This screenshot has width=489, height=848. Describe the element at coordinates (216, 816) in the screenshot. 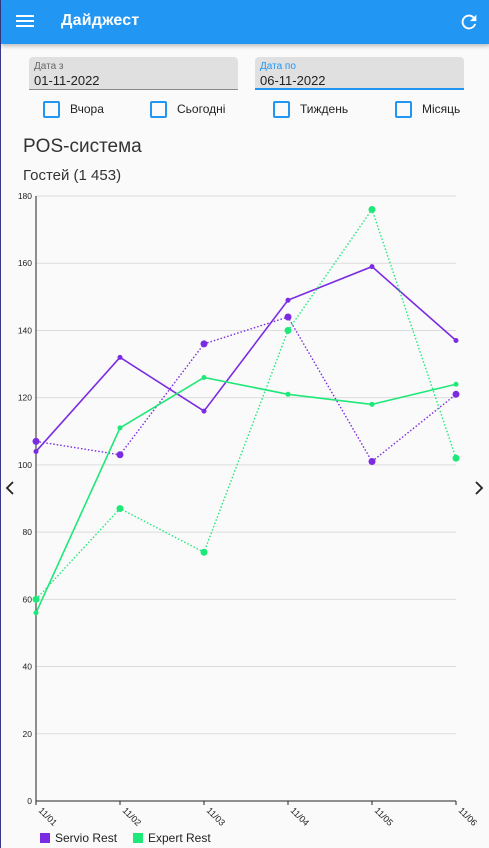

I see `x-tick-label: 11/03` at that location.